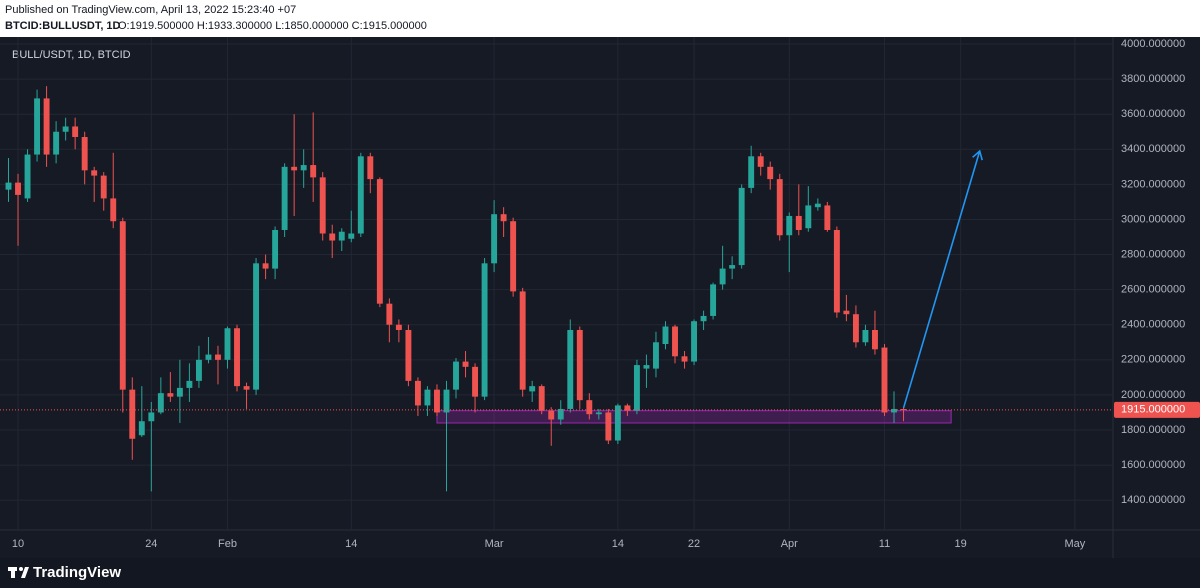  I want to click on header-bar, so click(600, 18).